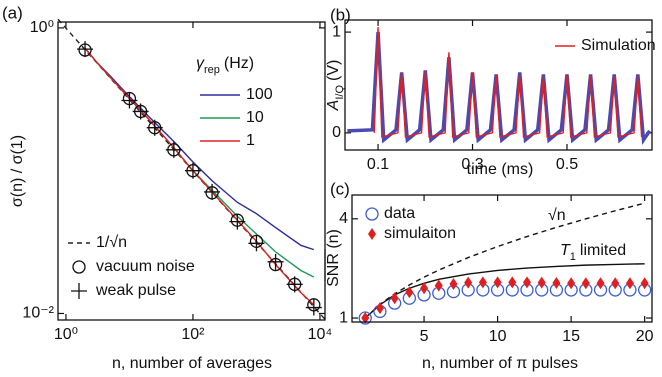 Image resolution: width=662 pixels, height=377 pixels. Describe the element at coordinates (573, 257) in the screenshot. I see `annotation-sub: 1` at that location.